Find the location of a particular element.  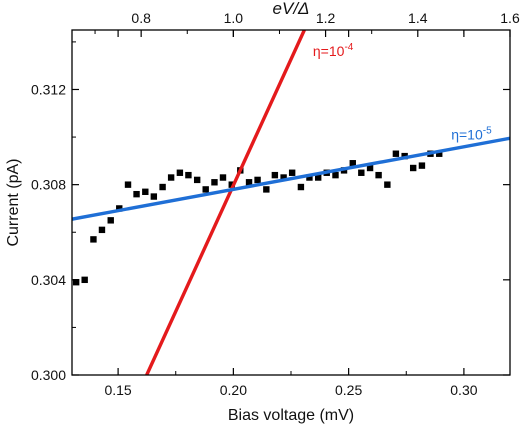

top-tick-label: 1.0 is located at coordinates (234, 18).